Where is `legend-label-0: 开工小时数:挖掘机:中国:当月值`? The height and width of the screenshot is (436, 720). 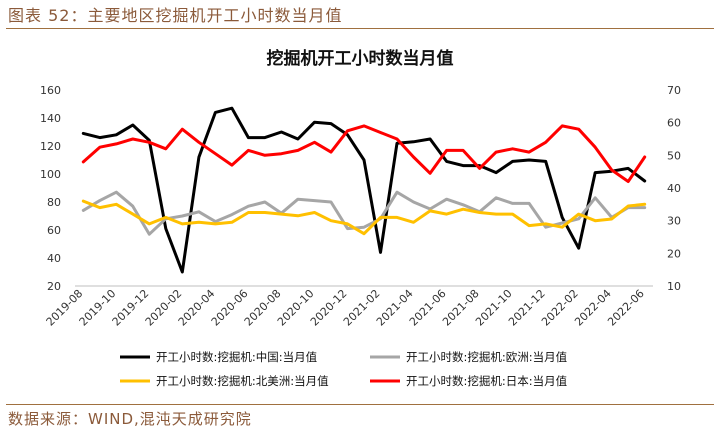
legend-label-0: 开工小时数:挖掘机:中国:当月值 is located at coordinates (237, 357).